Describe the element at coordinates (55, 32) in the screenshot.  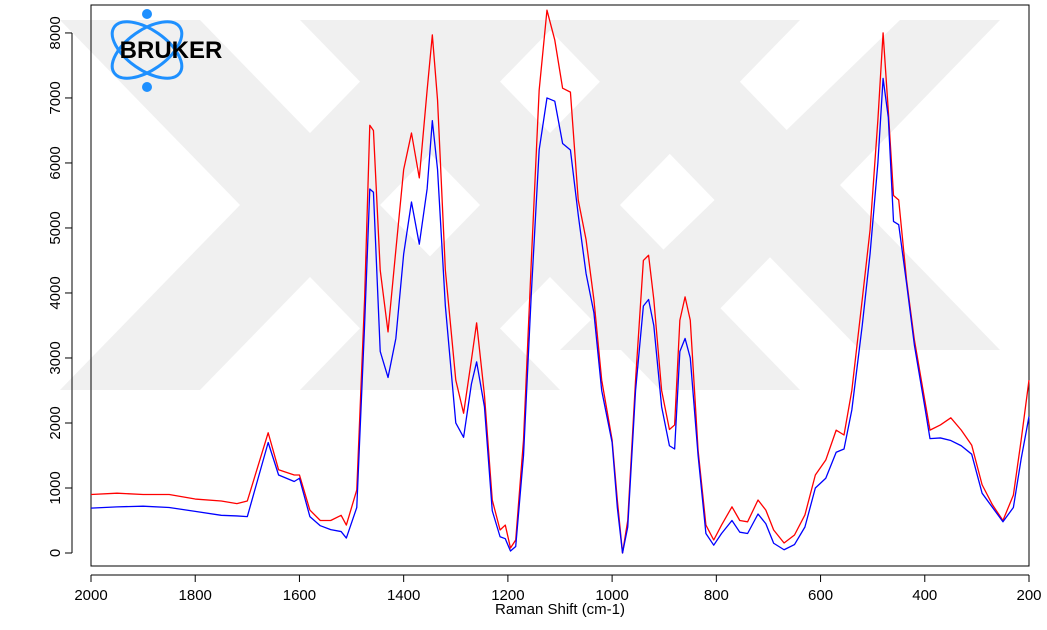
I see `y-tick-label: 8000` at that location.